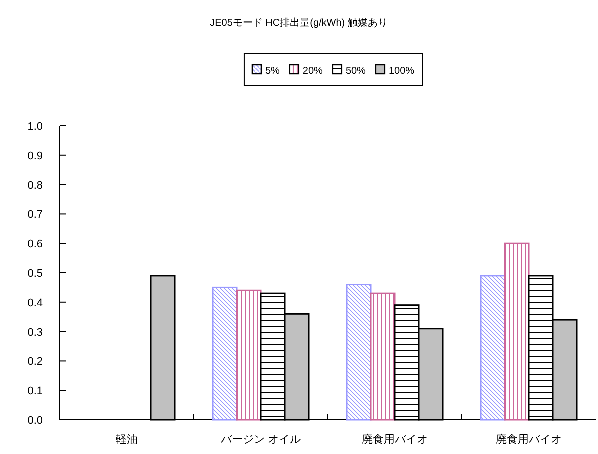 This screenshot has height=454, width=598. What do you see at coordinates (272, 71) in the screenshot?
I see `legend-label: 5%` at bounding box center [272, 71].